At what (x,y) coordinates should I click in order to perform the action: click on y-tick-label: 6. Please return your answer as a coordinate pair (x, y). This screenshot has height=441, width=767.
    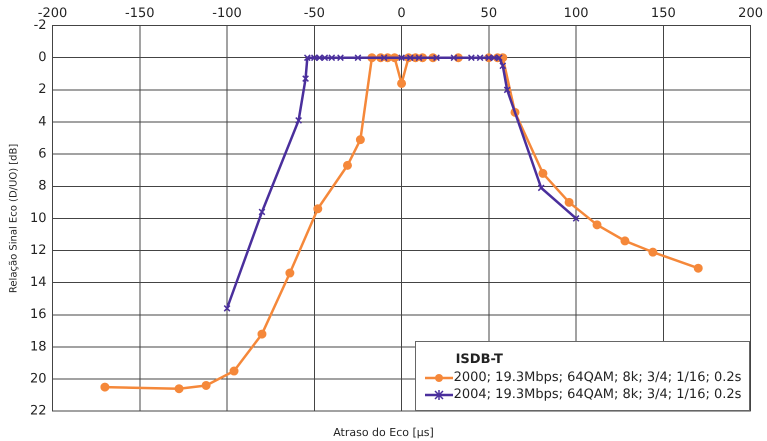
    Looking at the image, I should click on (42, 154).